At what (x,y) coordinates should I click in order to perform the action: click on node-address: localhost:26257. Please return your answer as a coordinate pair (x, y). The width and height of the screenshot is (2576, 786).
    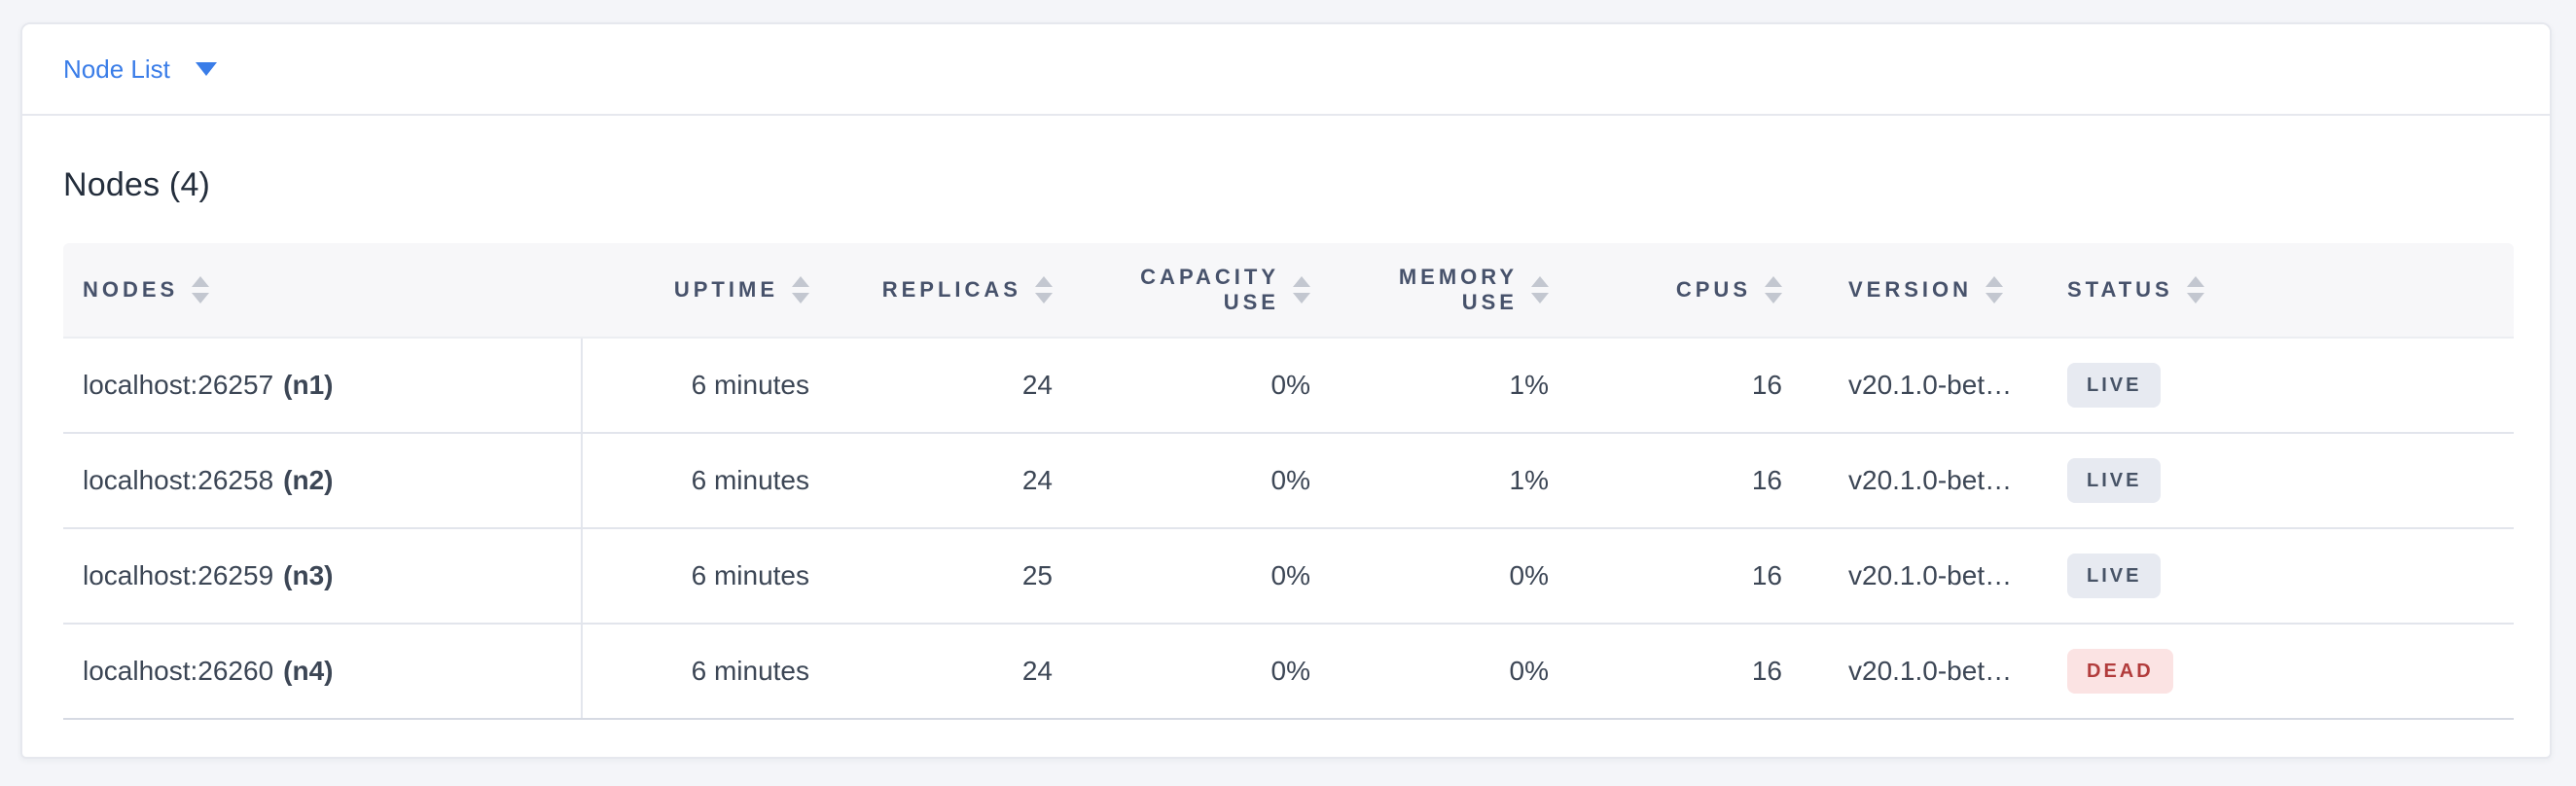
    Looking at the image, I should click on (178, 385).